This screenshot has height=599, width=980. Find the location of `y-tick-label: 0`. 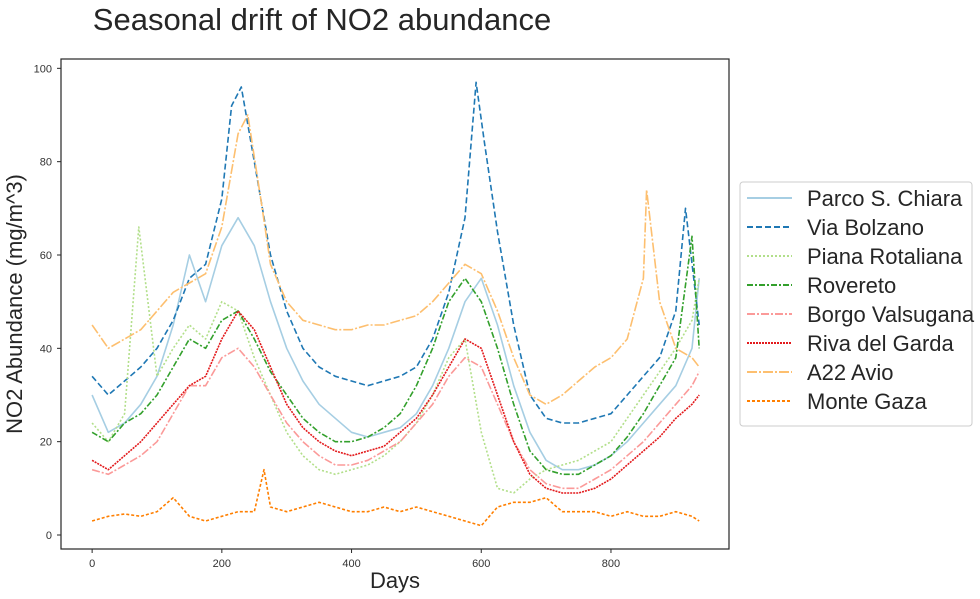

y-tick-label: 0 is located at coordinates (49, 536).